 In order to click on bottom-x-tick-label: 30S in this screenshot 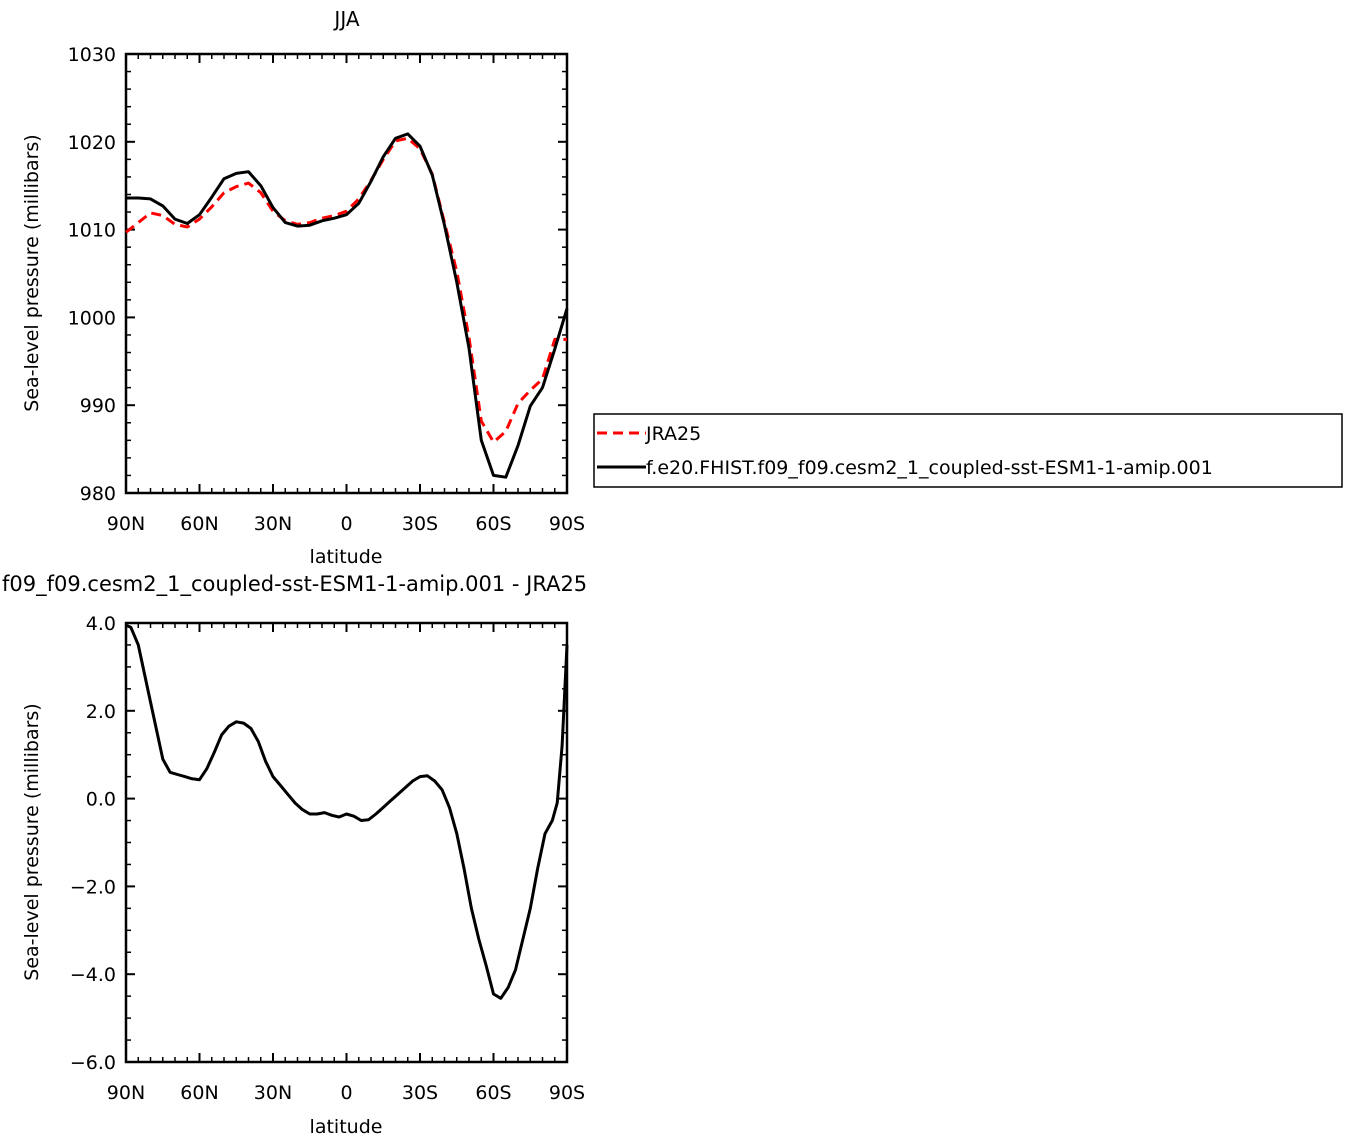, I will do `click(420, 1093)`.